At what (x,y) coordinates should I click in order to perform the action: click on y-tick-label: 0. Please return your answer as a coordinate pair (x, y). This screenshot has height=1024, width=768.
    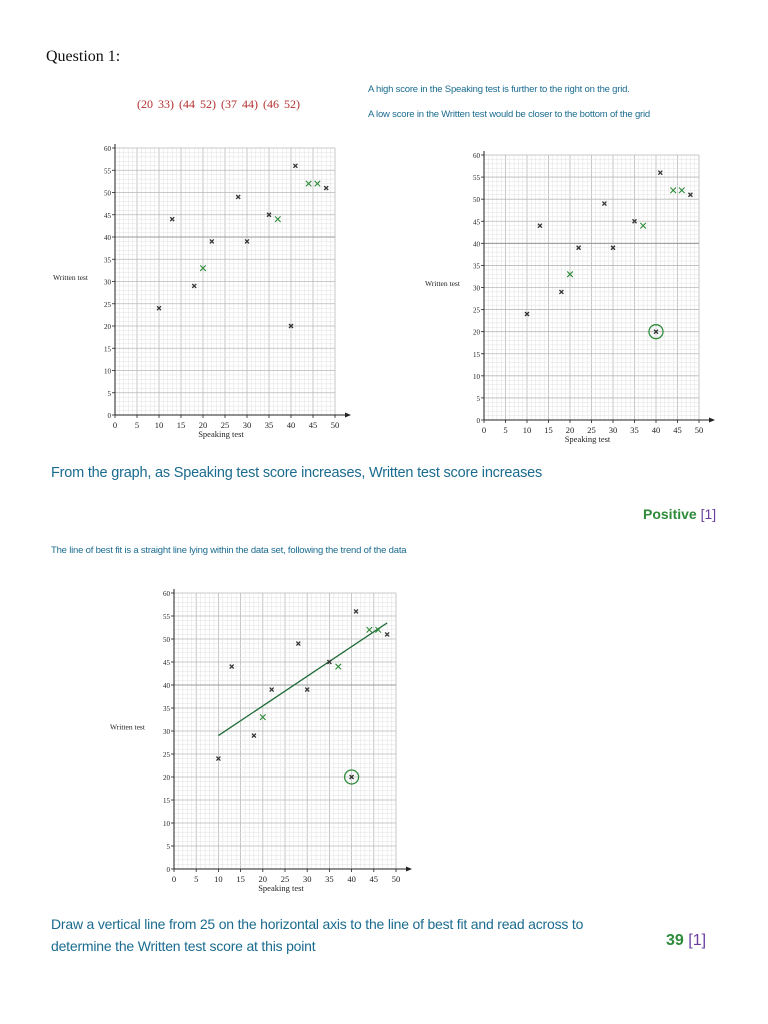
    Looking at the image, I should click on (110, 416).